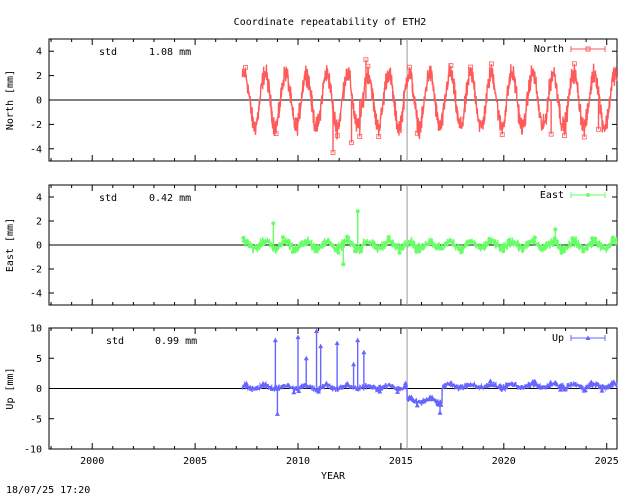 This screenshot has width=640, height=496. I want to click on up-y-tick-label: -10, so click(33, 450).